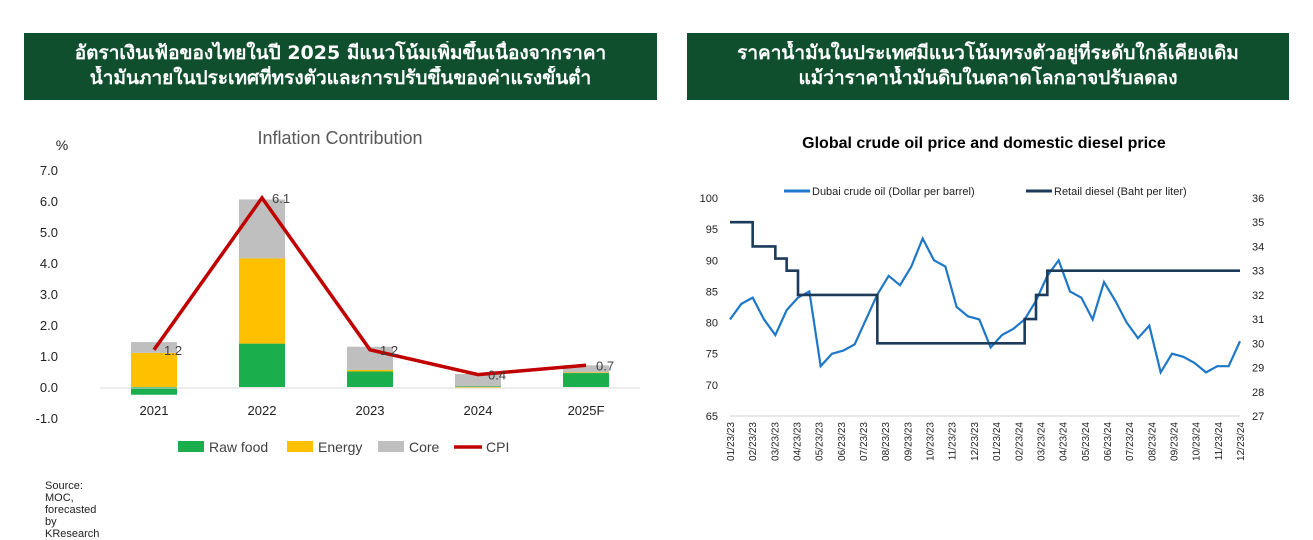 Image resolution: width=1313 pixels, height=540 pixels. What do you see at coordinates (975, 441) in the screenshot?
I see `oil-x-label: 12/23/23` at bounding box center [975, 441].